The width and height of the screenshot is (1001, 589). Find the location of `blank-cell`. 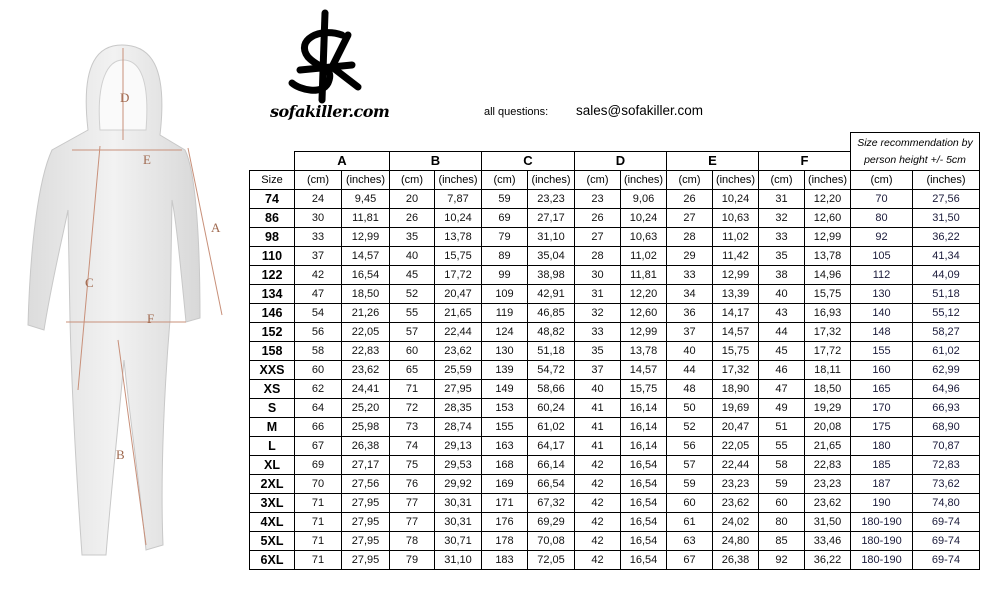

blank-cell is located at coordinates (272, 161).